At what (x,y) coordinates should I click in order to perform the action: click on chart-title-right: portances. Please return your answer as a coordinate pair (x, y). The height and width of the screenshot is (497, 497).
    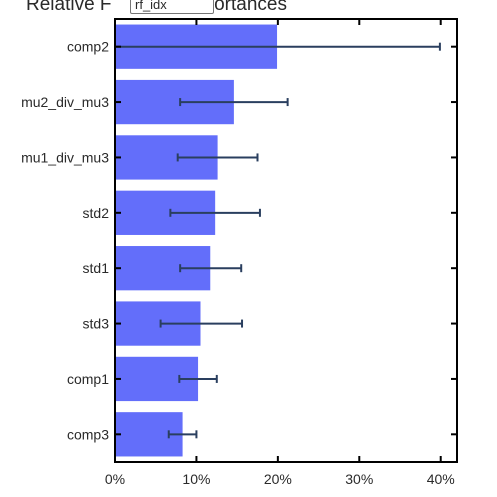
    Looking at the image, I should click on (245, 7).